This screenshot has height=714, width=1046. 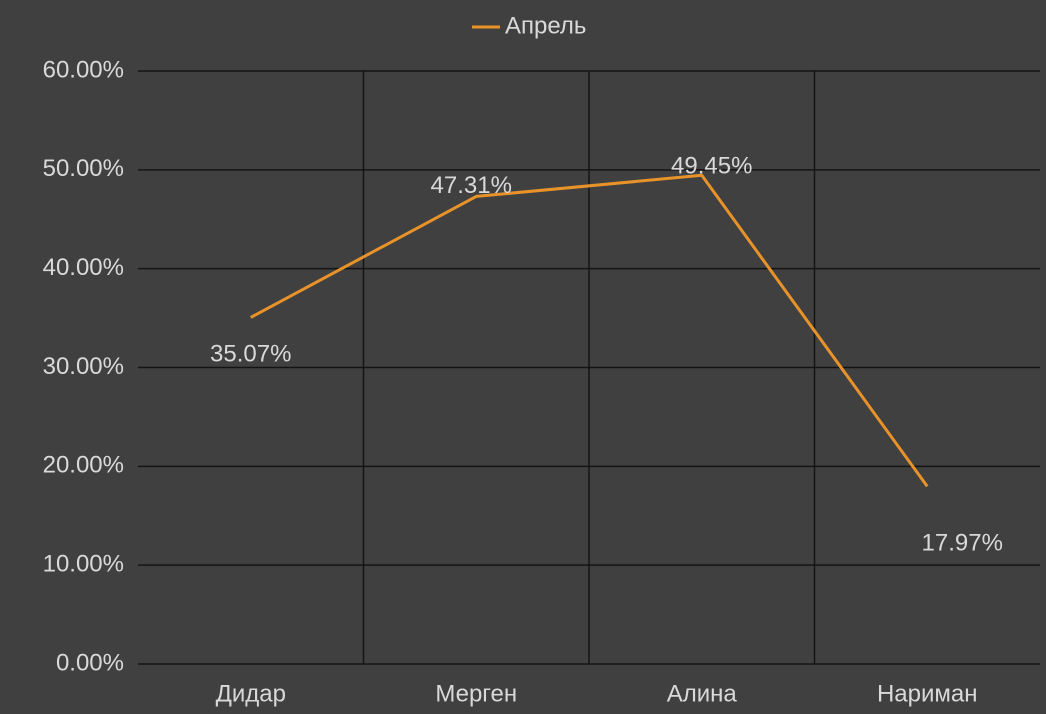 I want to click on x-tick-label: Дидар, so click(x=251, y=693).